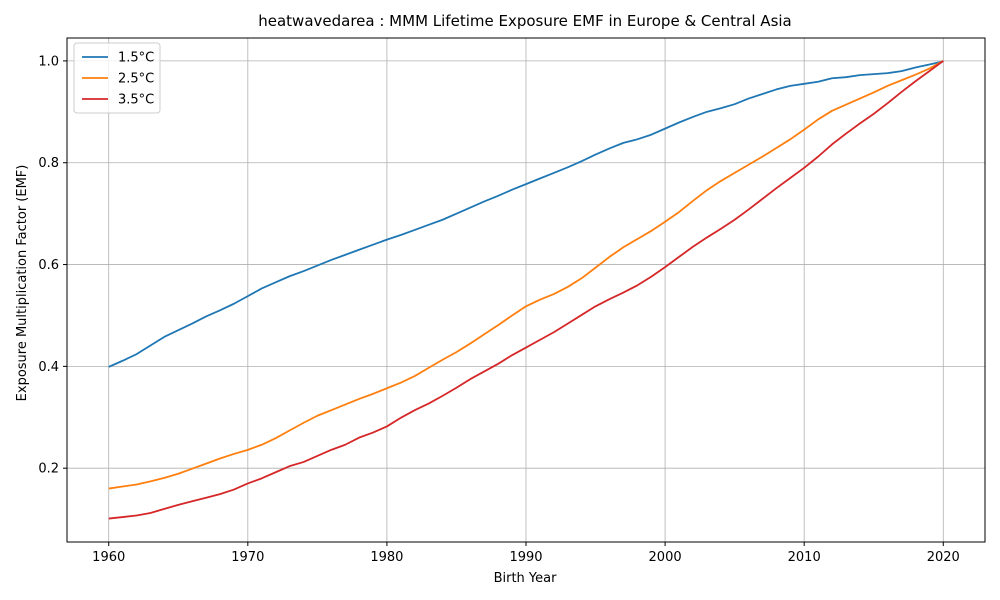 This screenshot has height=600, width=1000. Describe the element at coordinates (48, 367) in the screenshot. I see `y-tick-label: 0.4` at that location.